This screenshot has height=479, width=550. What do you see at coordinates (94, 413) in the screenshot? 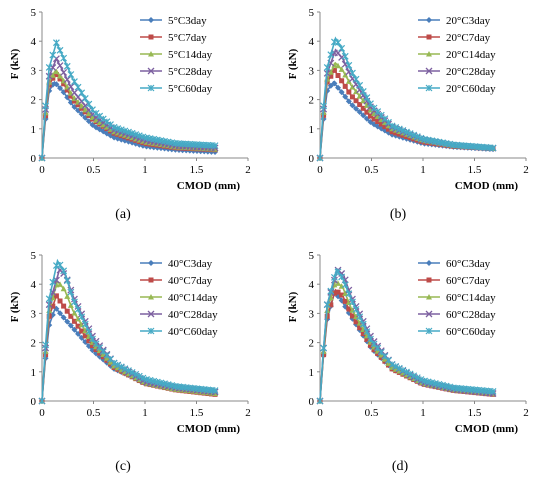
I see `x-tick-label: 0.5` at bounding box center [94, 413].